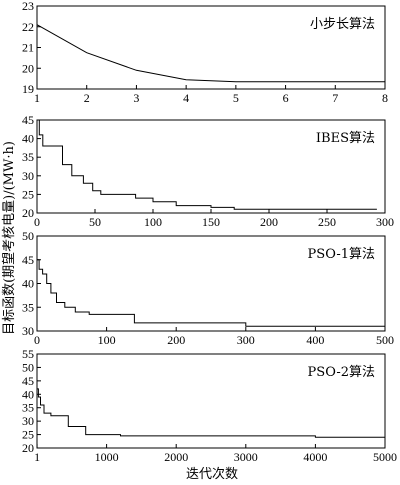  What do you see at coordinates (28, 354) in the screenshot?
I see `y-tick-label-4-7: 55` at bounding box center [28, 354].